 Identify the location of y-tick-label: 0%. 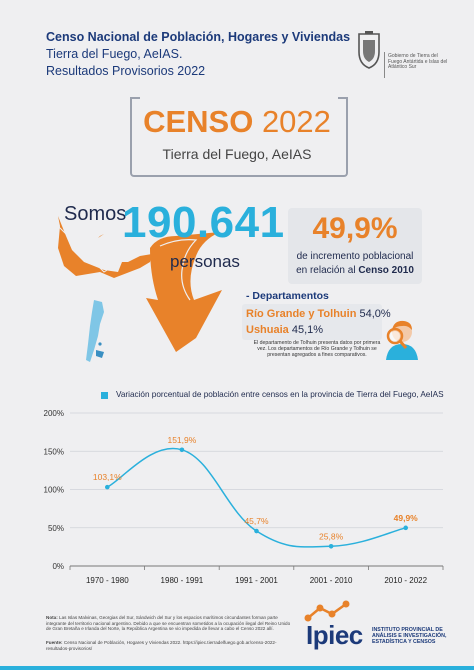
(58, 566).